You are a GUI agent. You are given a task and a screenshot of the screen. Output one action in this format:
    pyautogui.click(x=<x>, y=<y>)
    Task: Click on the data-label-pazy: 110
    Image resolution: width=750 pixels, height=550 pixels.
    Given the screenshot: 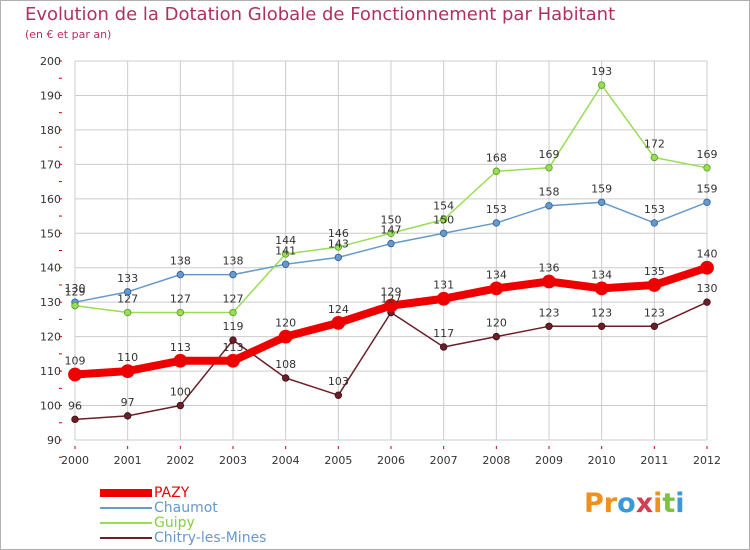 What is the action you would take?
    pyautogui.click(x=127, y=357)
    